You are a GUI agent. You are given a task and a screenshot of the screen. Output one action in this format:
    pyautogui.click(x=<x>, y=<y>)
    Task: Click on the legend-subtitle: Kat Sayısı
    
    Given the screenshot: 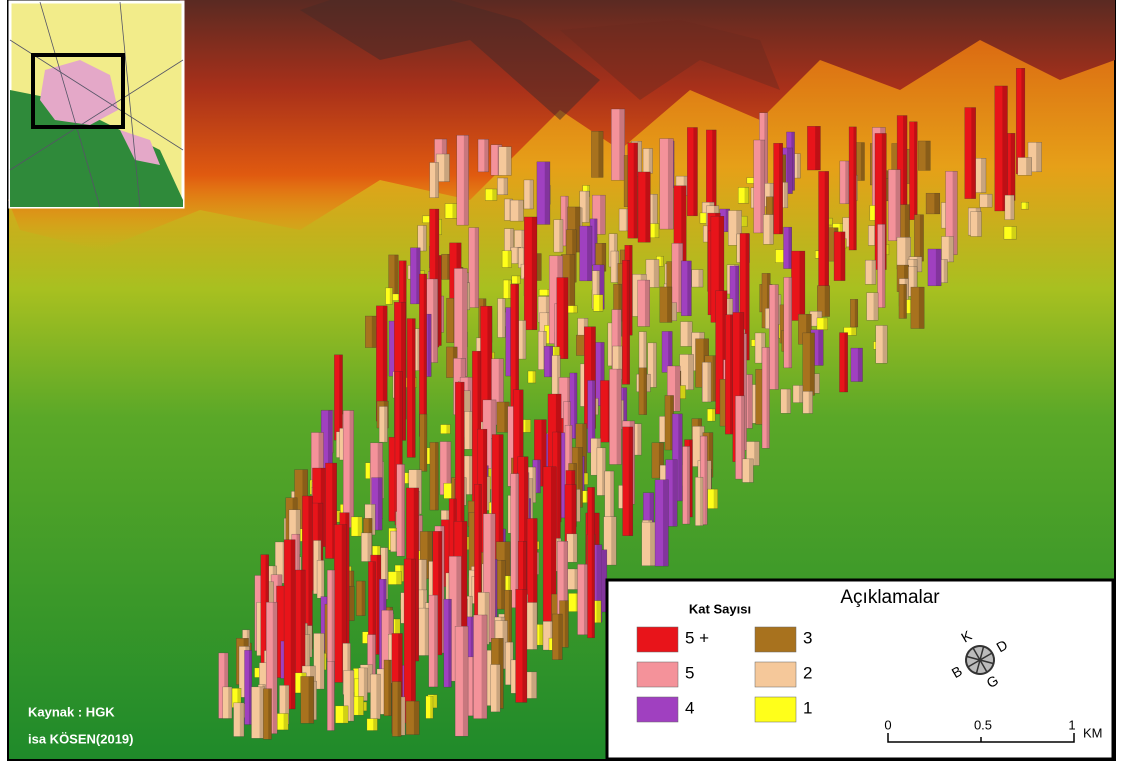 What is the action you would take?
    pyautogui.click(x=720, y=608)
    